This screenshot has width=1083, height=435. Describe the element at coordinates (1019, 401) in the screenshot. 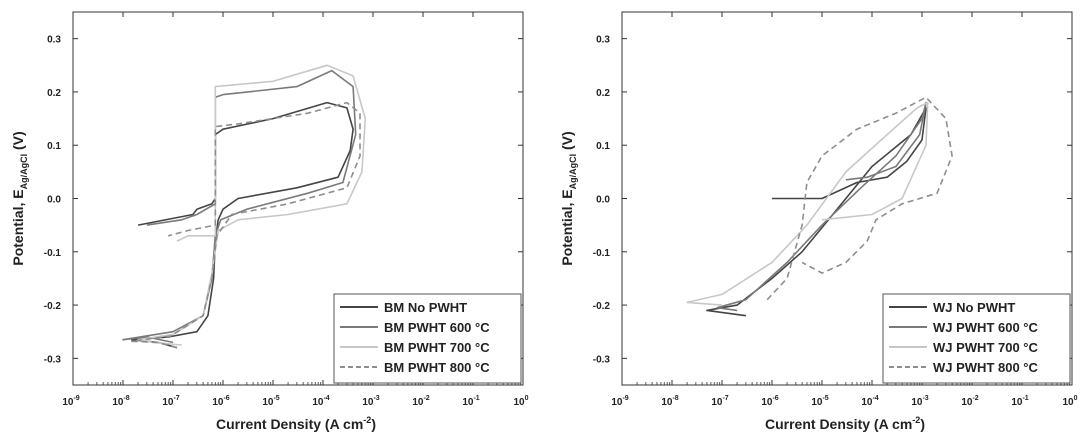

I see `wj-x-tick-label: 10⁻¹` at that location.